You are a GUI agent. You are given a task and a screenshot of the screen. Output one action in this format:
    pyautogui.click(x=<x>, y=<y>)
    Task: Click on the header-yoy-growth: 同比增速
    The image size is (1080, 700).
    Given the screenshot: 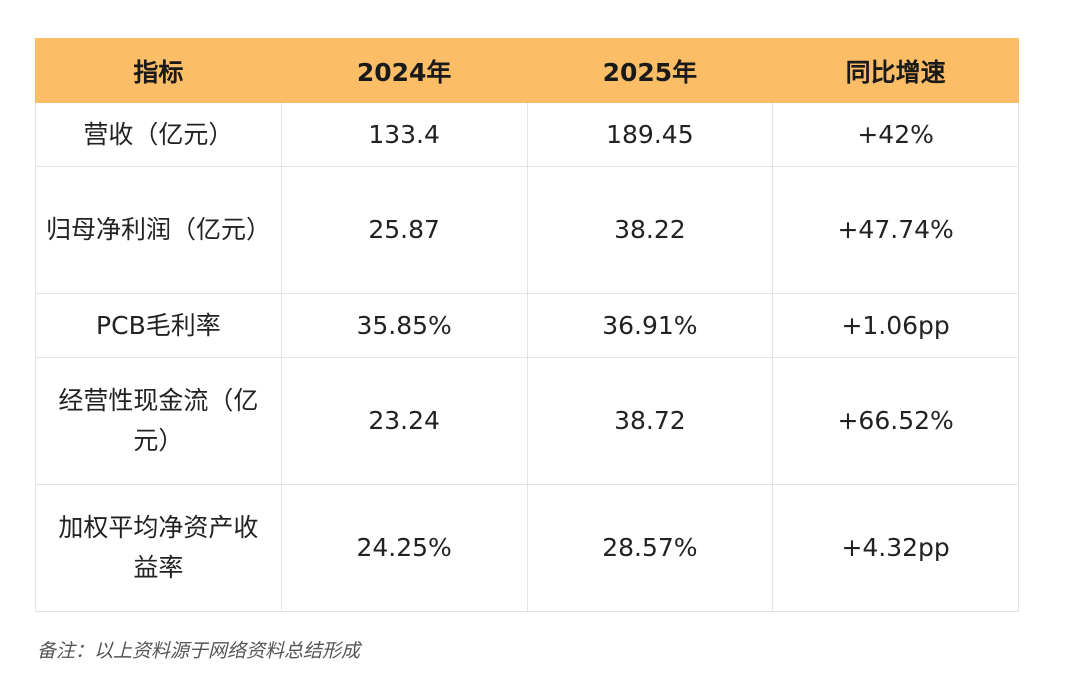 What is the action you would take?
    pyautogui.click(x=895, y=70)
    